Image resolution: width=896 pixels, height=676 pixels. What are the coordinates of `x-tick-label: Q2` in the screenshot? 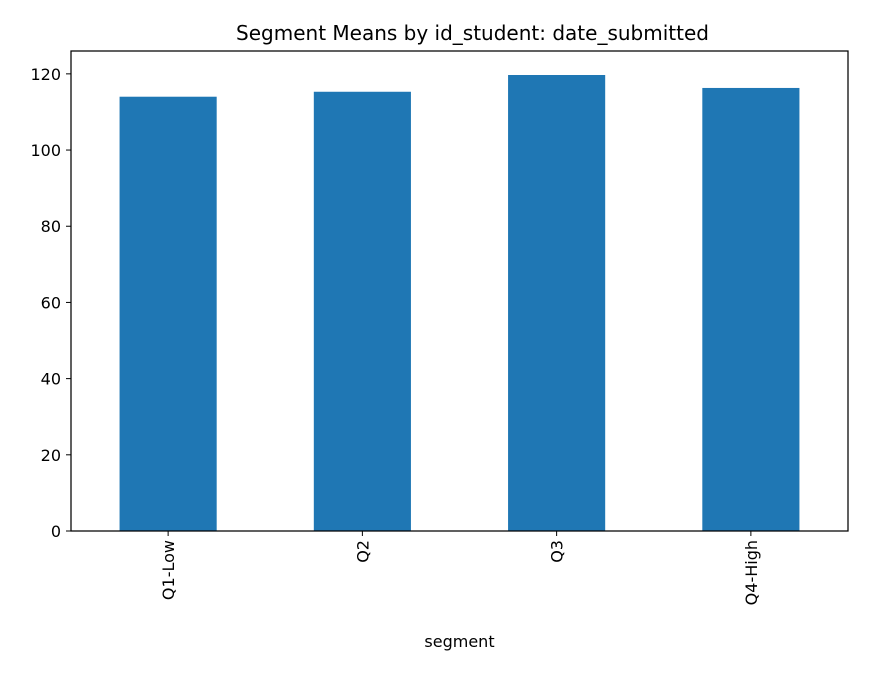 It's located at (362, 551).